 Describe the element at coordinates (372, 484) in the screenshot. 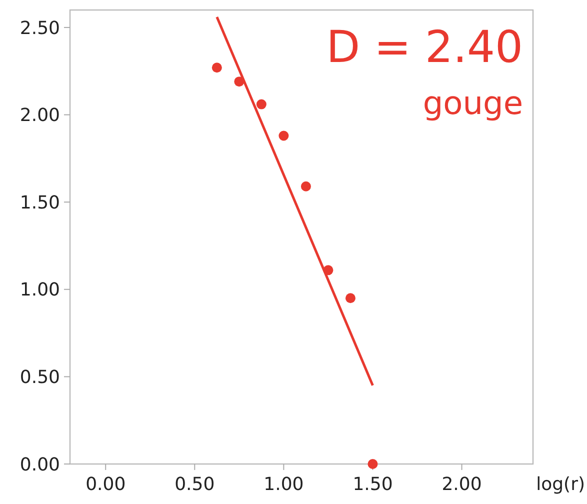

I see `x-tick-label: 1.50` at that location.